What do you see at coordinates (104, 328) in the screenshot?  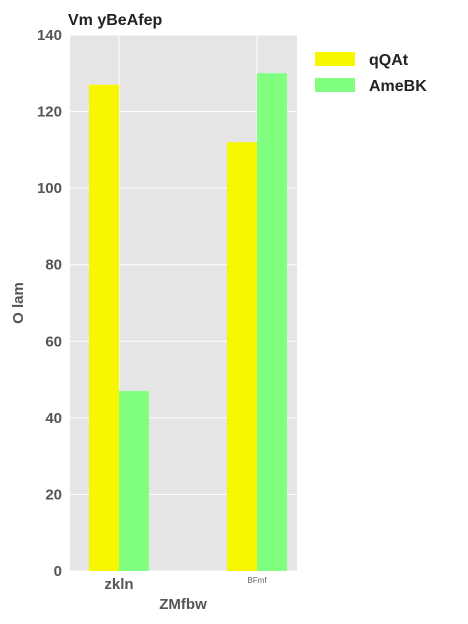 I see `bar-qQAt-zkln` at bounding box center [104, 328].